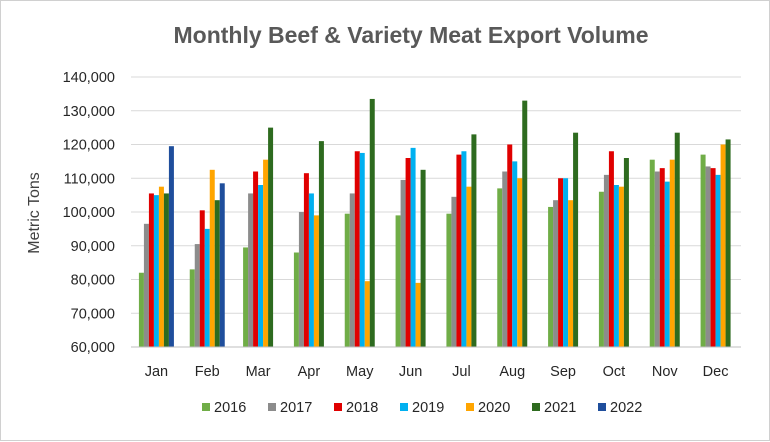 This screenshot has height=442, width=770. What do you see at coordinates (616, 266) in the screenshot?
I see `bar-2019-oct` at bounding box center [616, 266].